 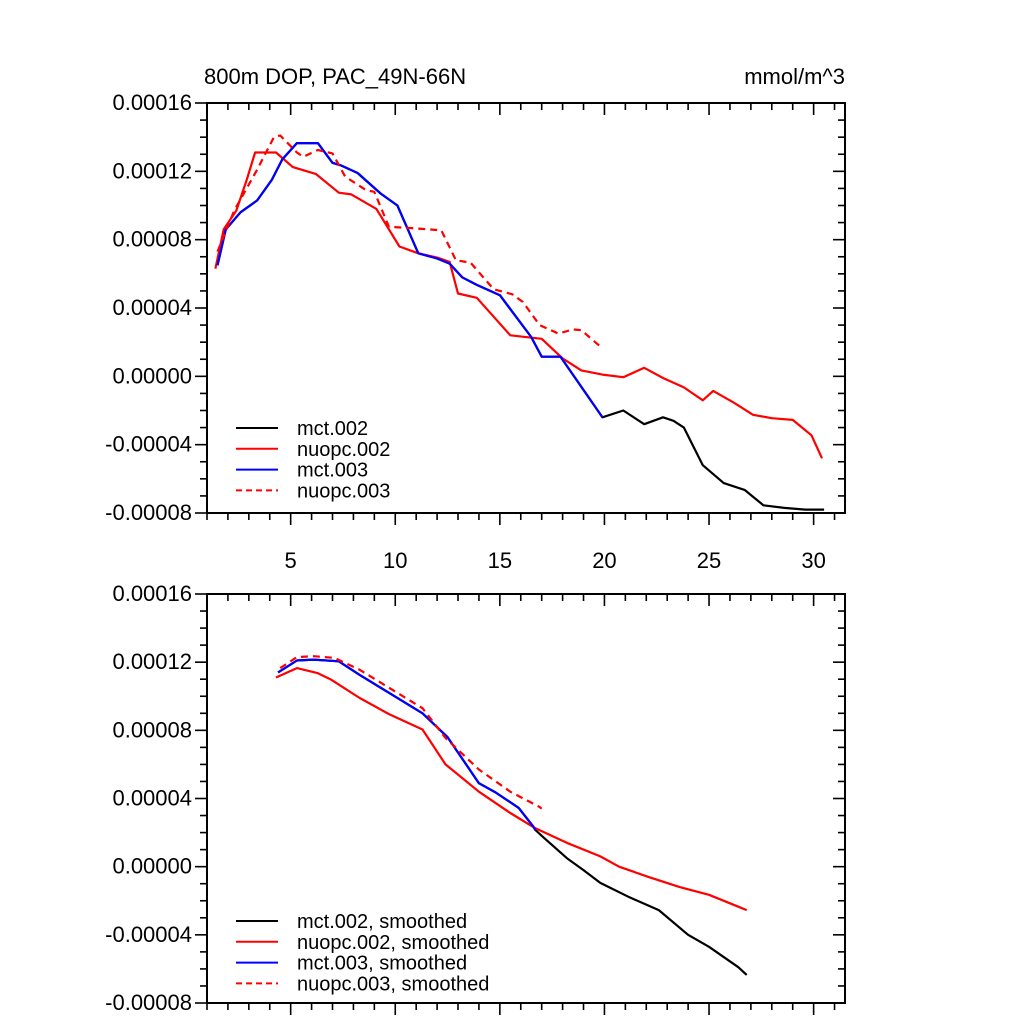 I want to click on legend-label: nuopc.002, so click(x=343, y=450).